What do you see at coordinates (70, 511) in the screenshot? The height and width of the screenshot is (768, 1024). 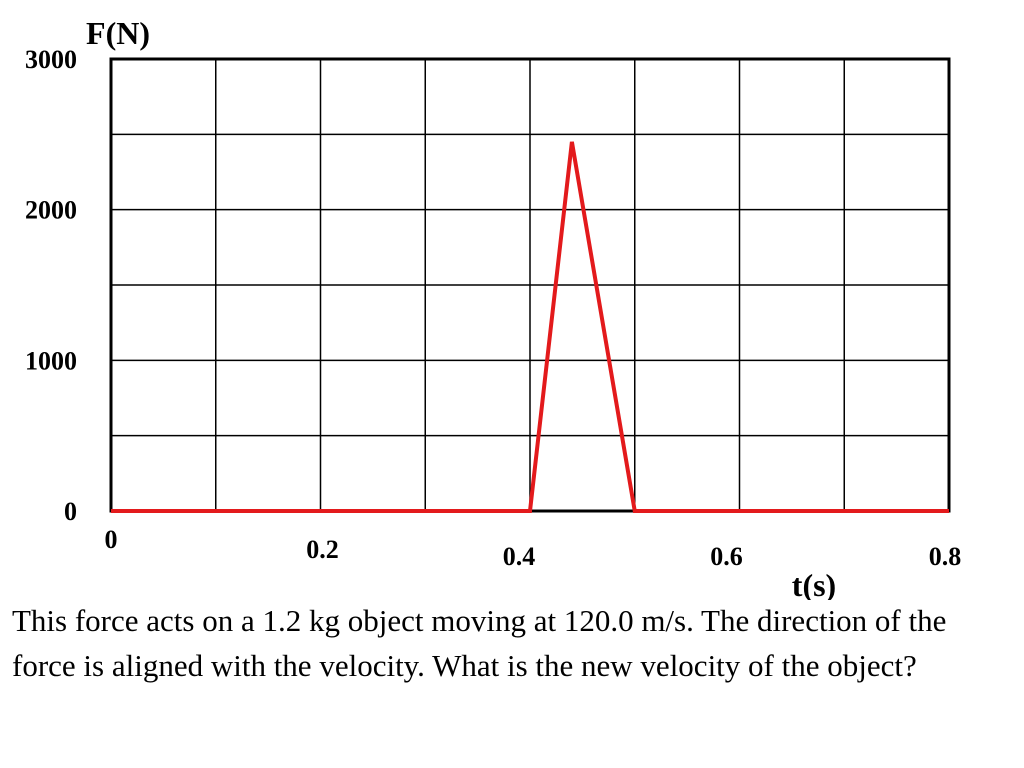 I see `y-tick-label: 0` at bounding box center [70, 511].